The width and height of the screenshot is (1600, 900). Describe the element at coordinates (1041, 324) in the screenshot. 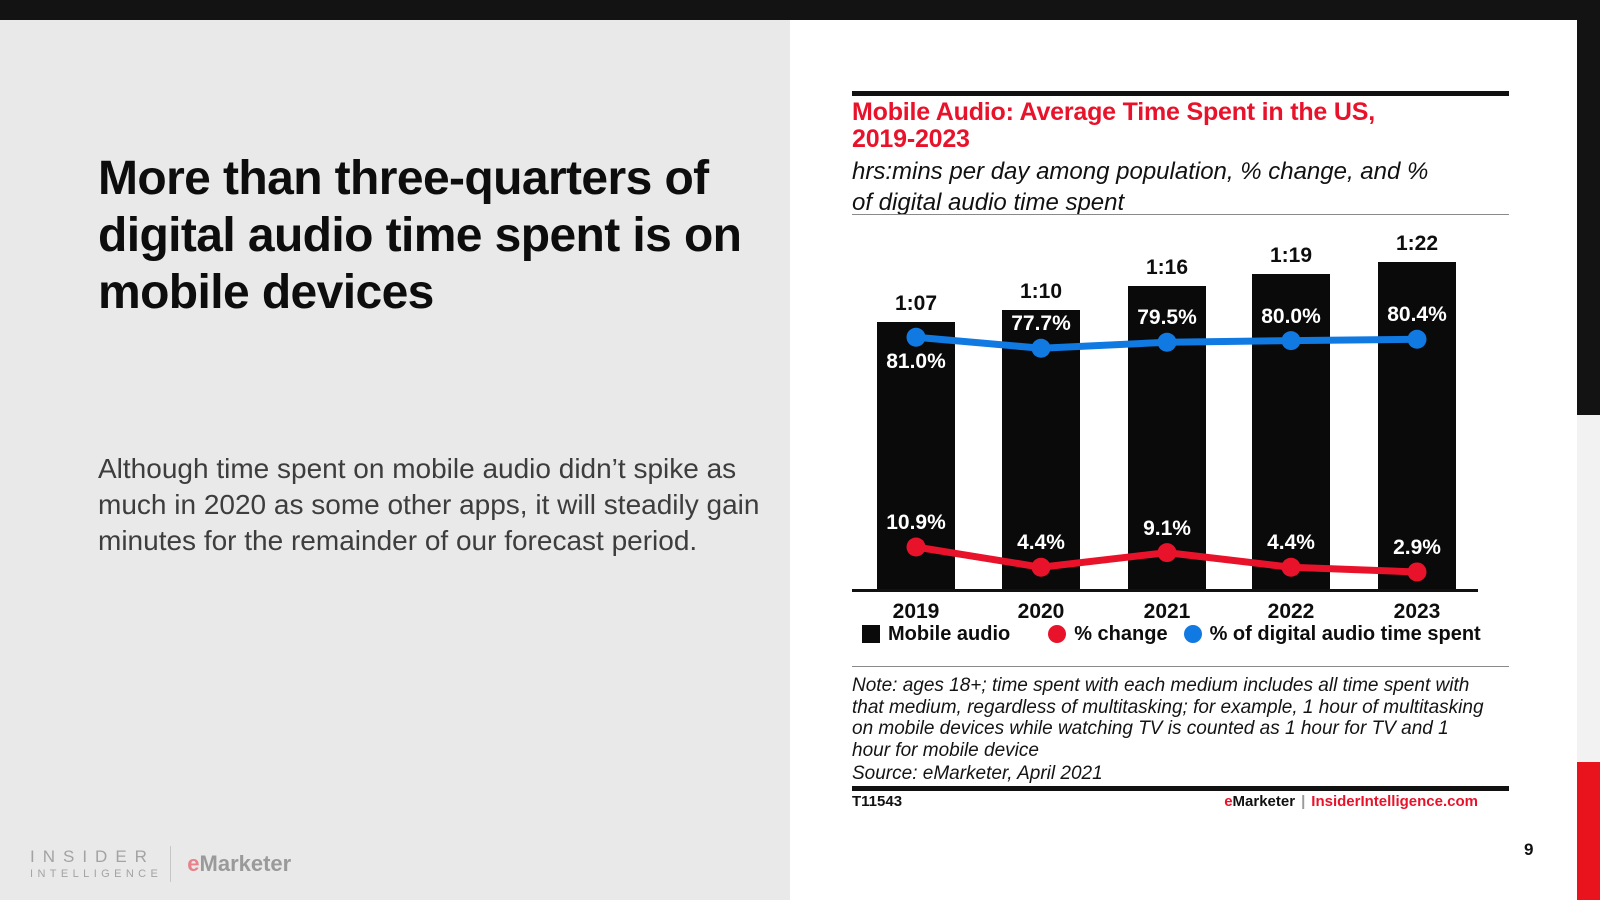

I see `digital-share-label-2020: 77.7%` at that location.